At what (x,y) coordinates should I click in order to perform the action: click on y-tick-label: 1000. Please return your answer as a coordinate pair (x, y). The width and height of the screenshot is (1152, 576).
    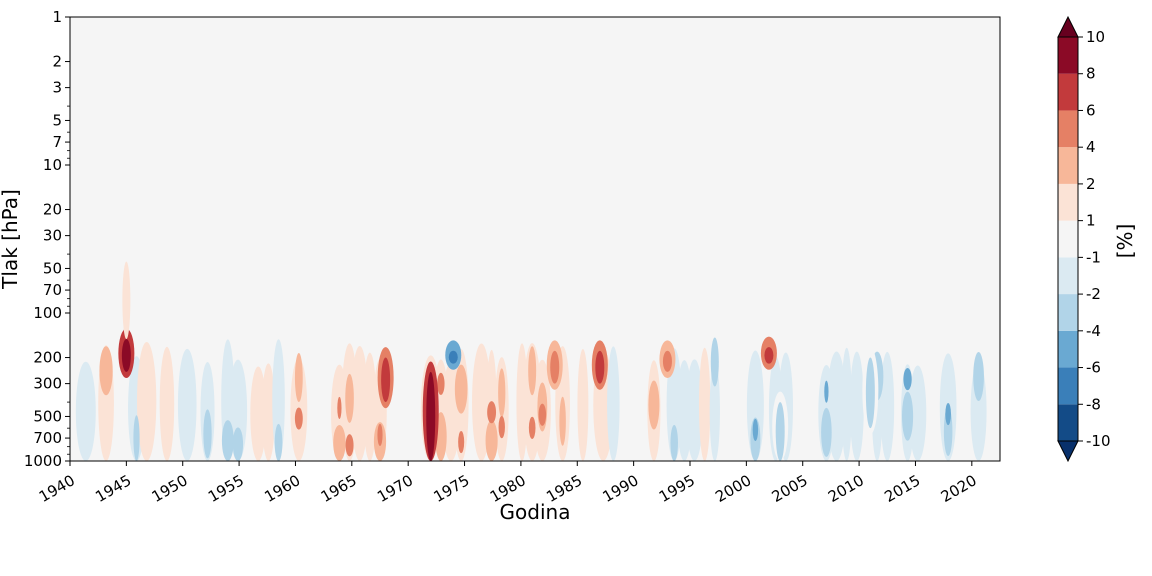
    Looking at the image, I should click on (43, 461).